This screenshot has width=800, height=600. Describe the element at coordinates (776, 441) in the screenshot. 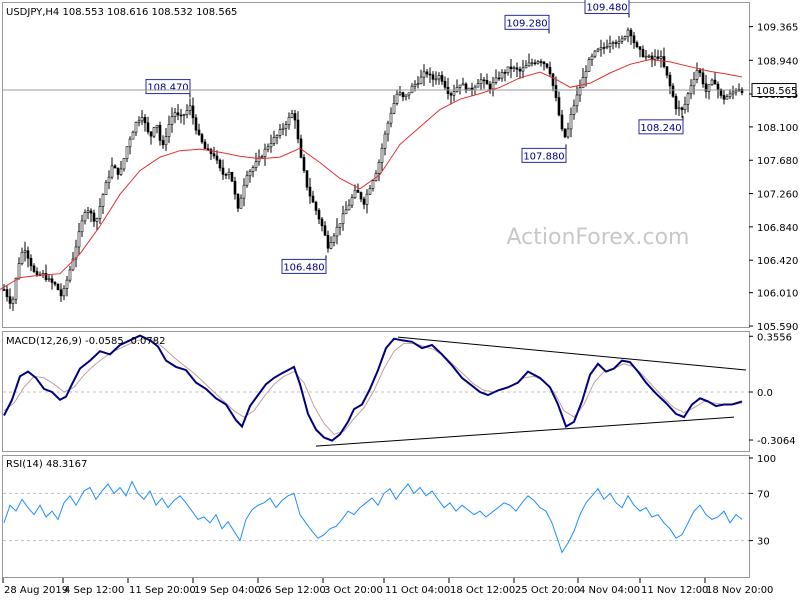

I see `macd-tick-label: -0.3064` at that location.